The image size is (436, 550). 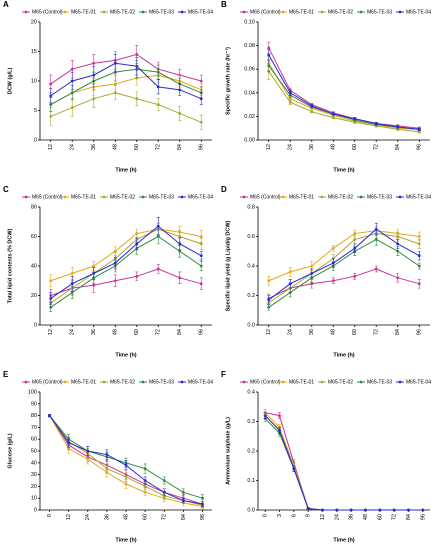 I want to click on panel-label: E, so click(x=6, y=374).